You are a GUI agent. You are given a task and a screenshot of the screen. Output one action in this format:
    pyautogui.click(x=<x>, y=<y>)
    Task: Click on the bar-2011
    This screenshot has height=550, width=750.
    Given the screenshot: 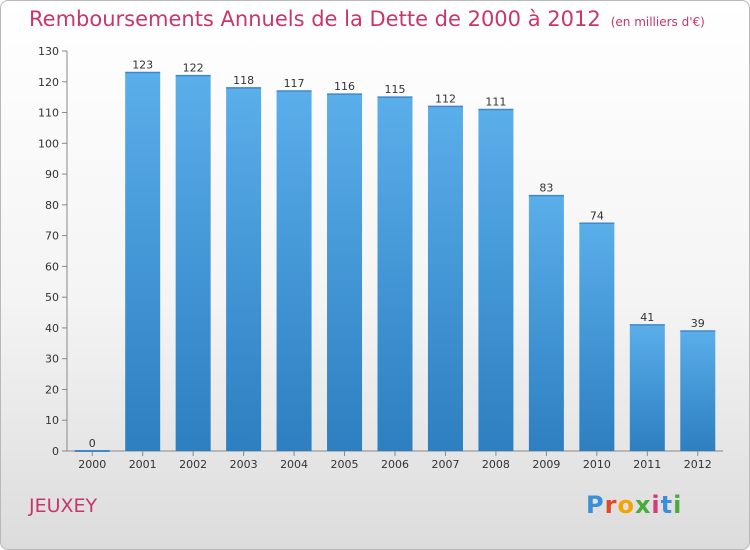 What is the action you would take?
    pyautogui.click(x=647, y=387)
    